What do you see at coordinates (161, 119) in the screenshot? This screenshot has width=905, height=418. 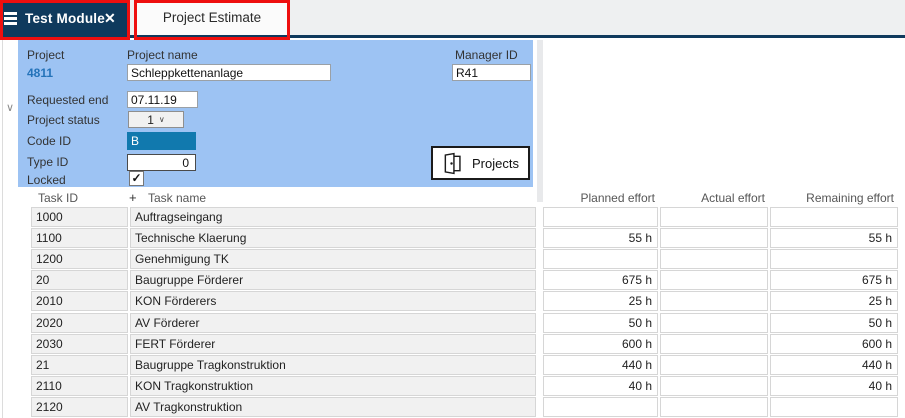 I see `select-chevron-icon: ∨` at bounding box center [161, 119].